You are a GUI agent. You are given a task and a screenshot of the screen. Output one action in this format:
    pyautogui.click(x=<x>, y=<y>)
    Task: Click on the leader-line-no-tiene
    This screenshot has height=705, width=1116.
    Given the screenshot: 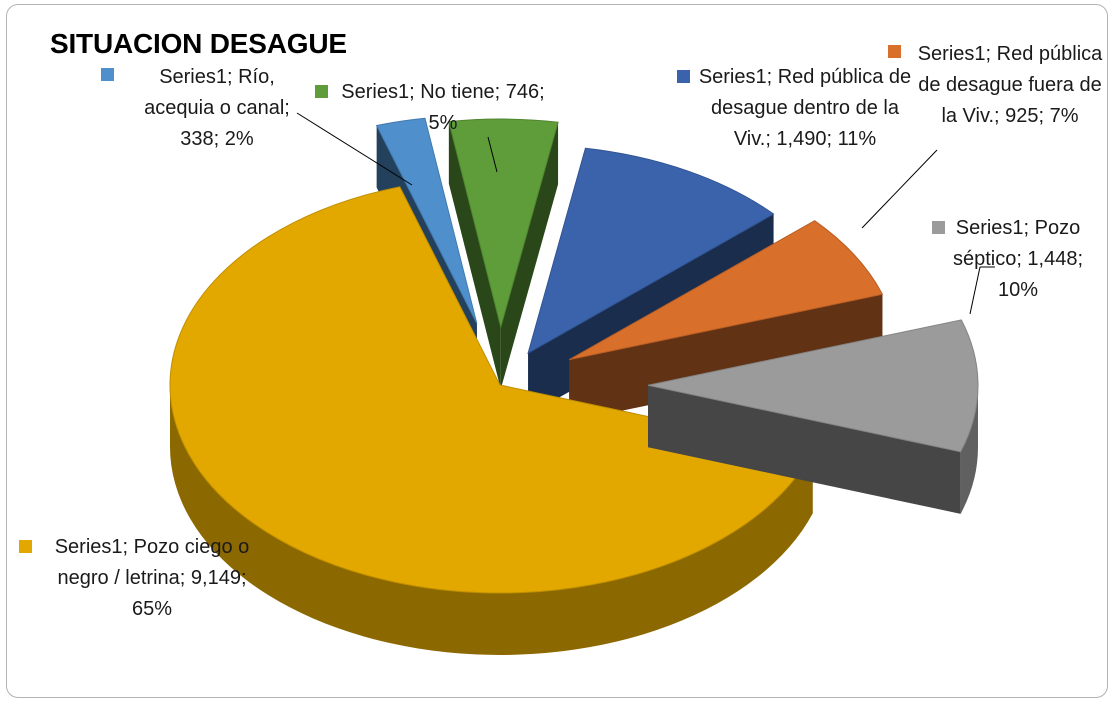 What is the action you would take?
    pyautogui.click(x=492, y=154)
    